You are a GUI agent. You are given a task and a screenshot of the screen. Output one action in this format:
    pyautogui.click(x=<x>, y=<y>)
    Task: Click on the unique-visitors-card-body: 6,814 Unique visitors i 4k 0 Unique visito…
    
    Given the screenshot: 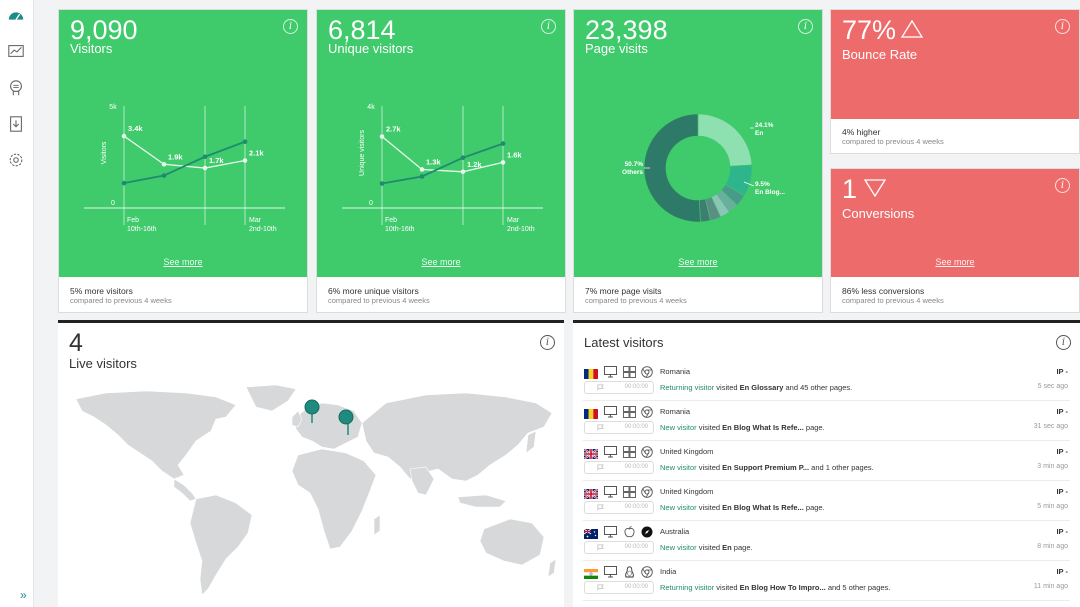 What is the action you would take?
    pyautogui.click(x=441, y=143)
    